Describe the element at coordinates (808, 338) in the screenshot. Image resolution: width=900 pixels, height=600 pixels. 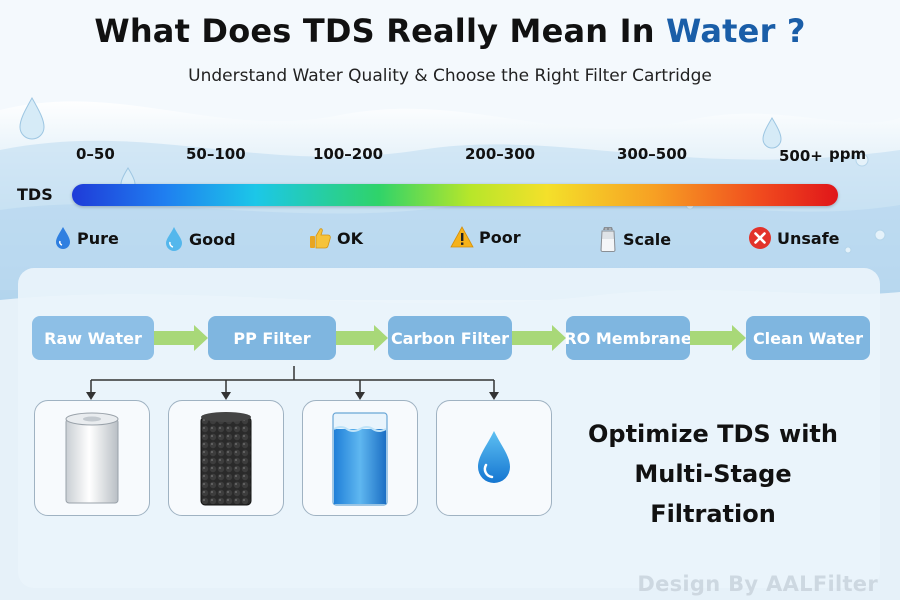
I see `stage-clean-water: Clean Water` at that location.